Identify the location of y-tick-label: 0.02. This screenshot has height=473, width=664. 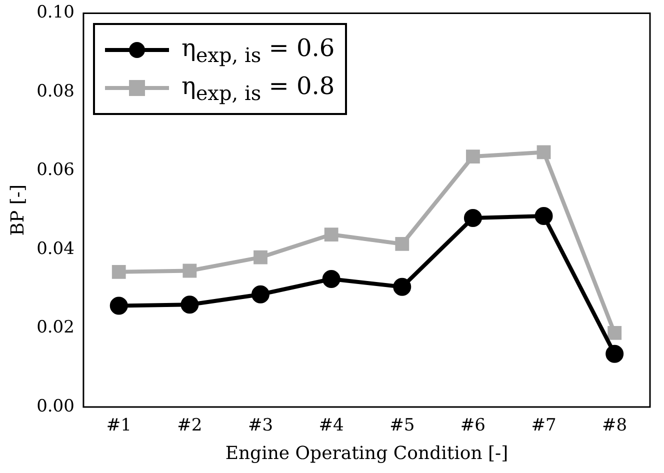
(55, 328).